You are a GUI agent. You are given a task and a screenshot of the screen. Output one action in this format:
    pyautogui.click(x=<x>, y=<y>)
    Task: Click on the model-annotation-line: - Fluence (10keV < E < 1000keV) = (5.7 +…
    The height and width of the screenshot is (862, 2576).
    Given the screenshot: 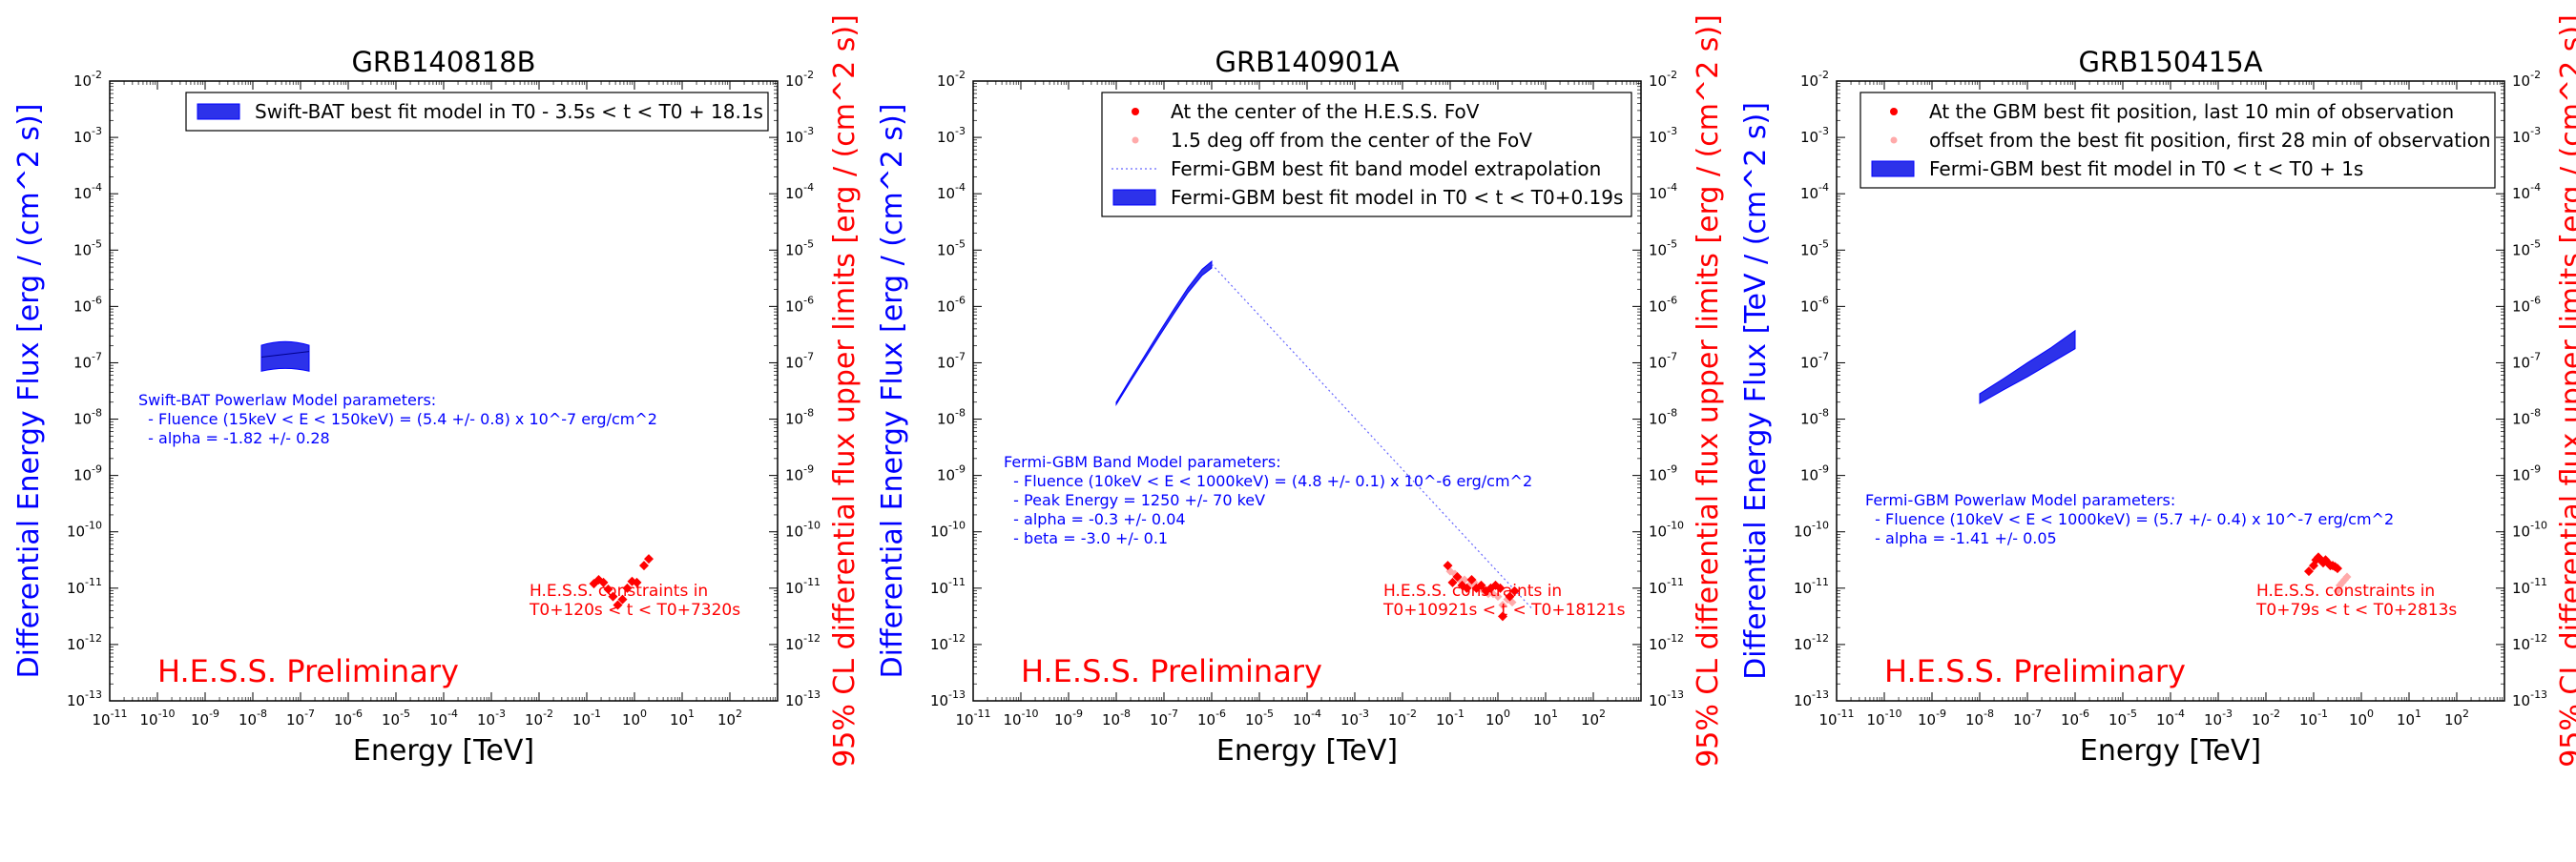 What is the action you would take?
    pyautogui.click(x=2129, y=519)
    